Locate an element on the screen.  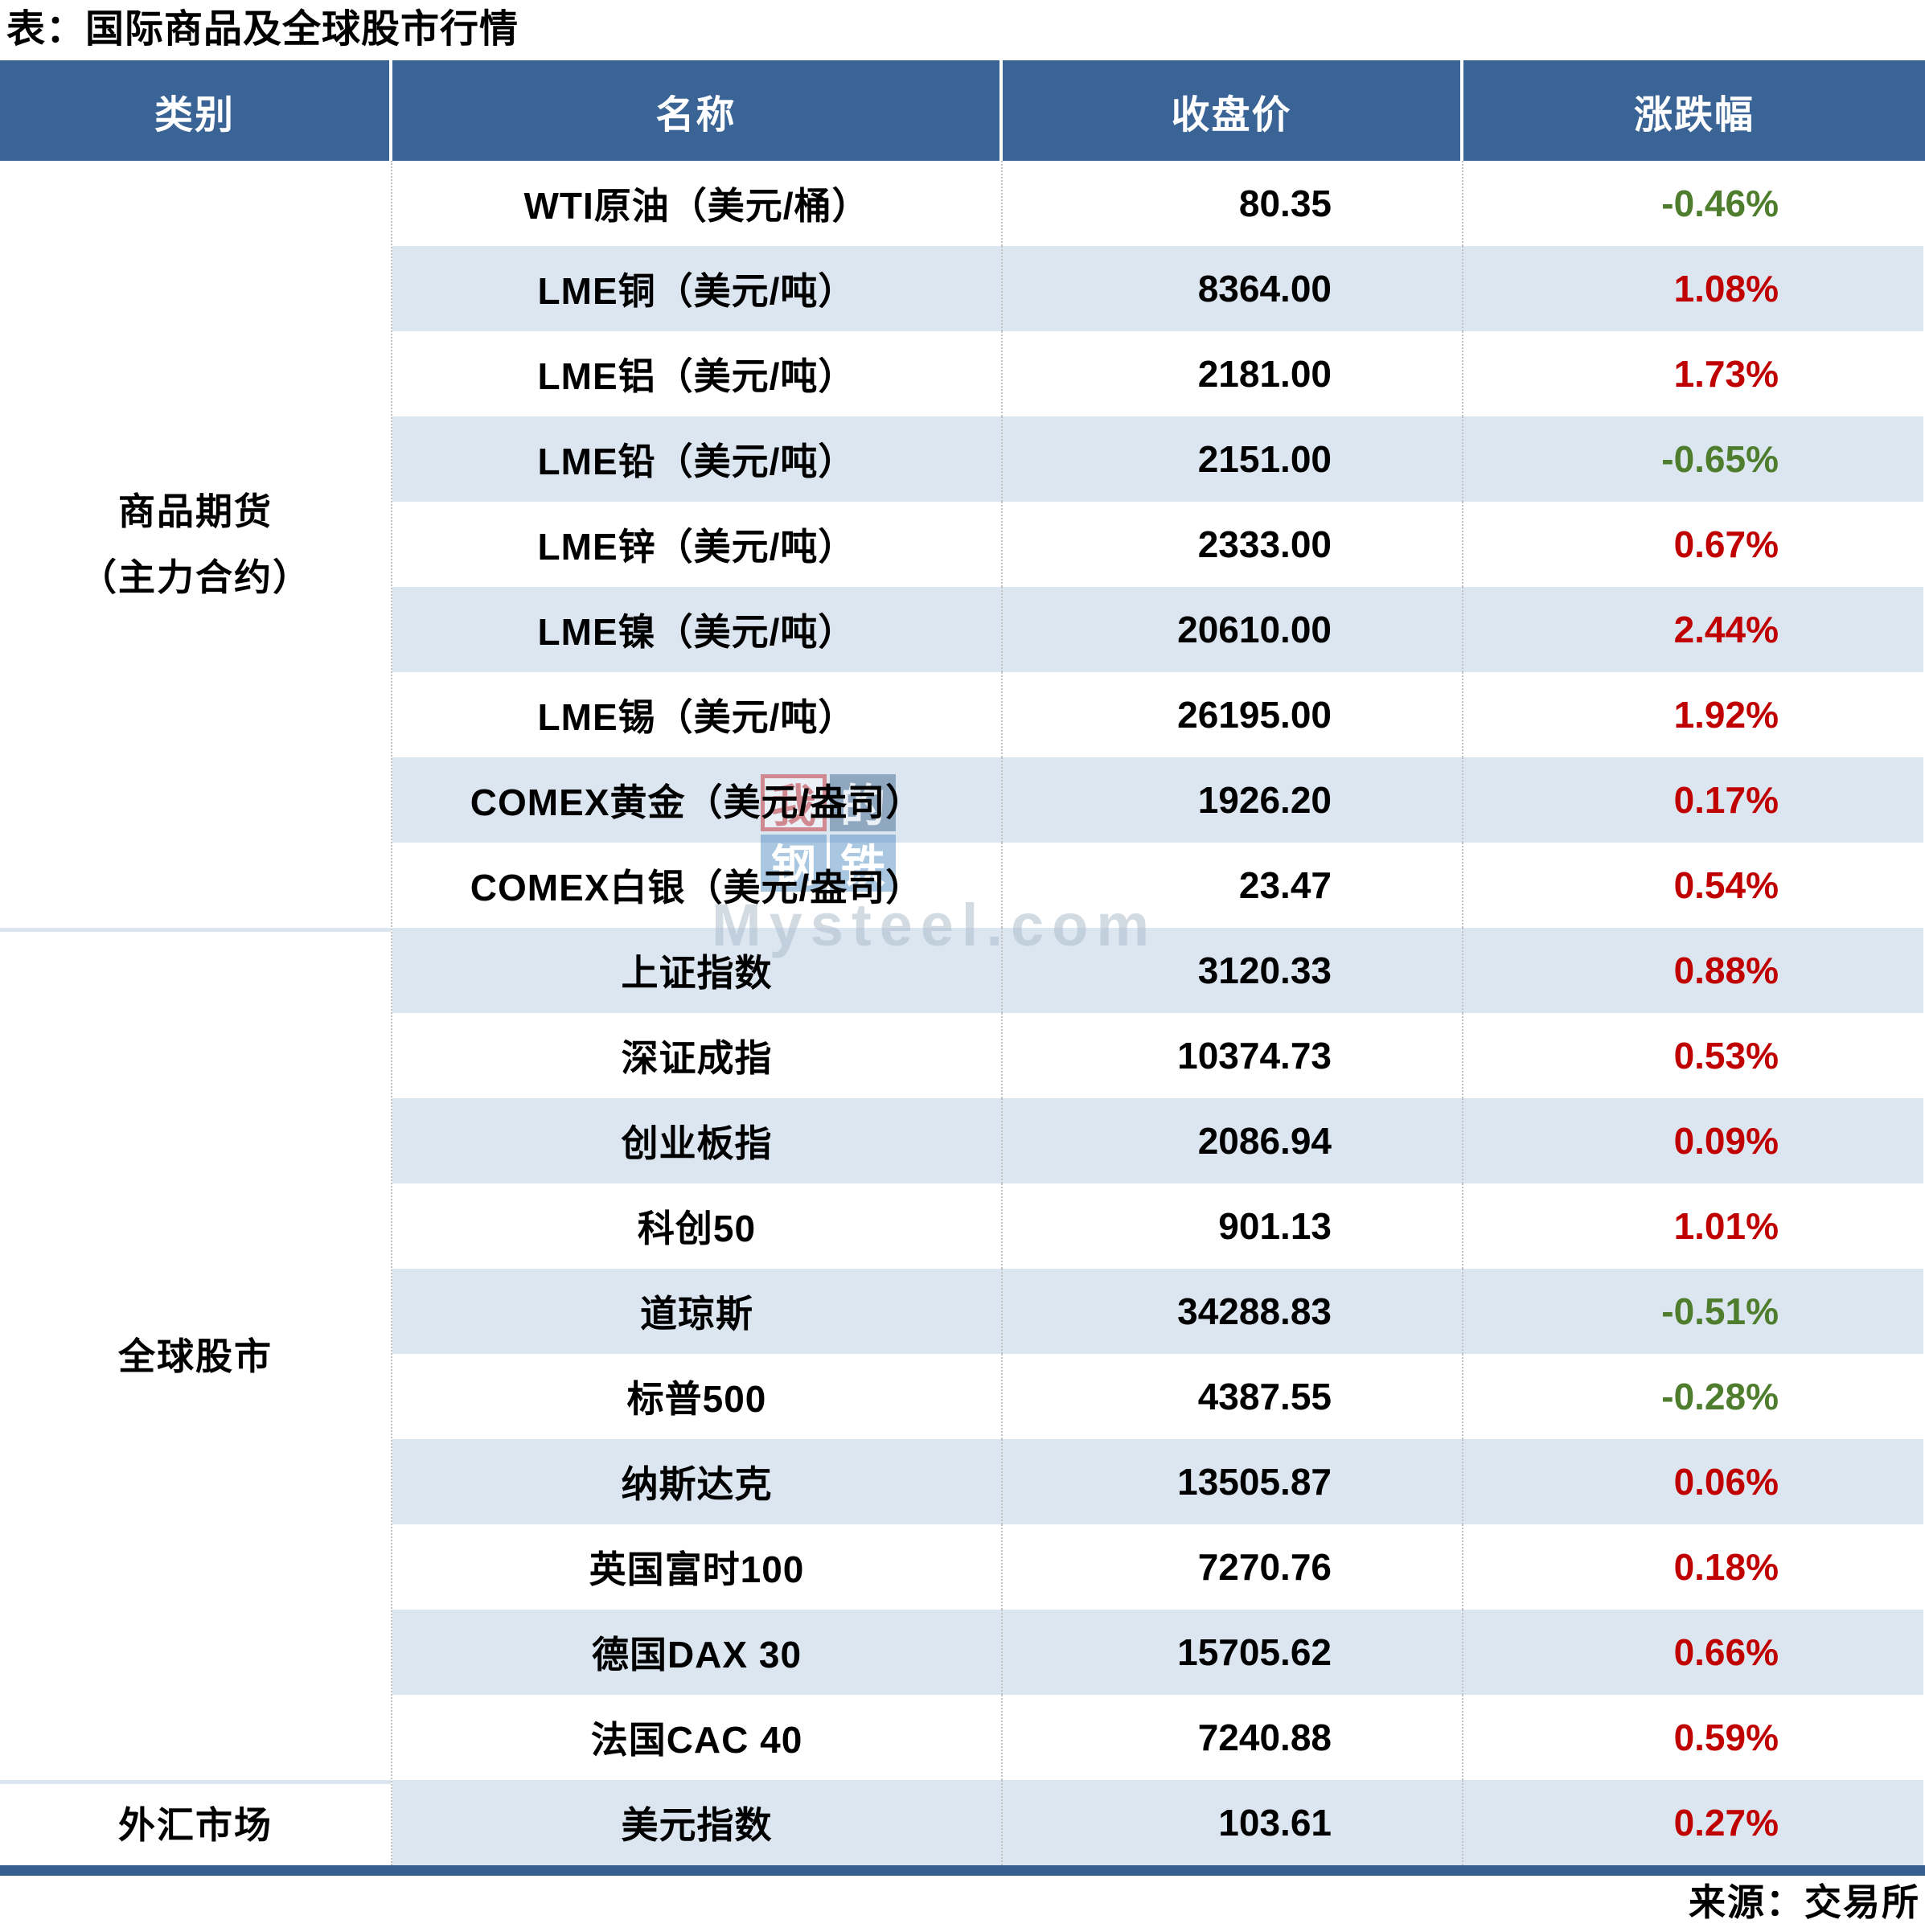
table-row: 英国富时100 7270.76 0.18% is located at coordinates (1157, 1567).